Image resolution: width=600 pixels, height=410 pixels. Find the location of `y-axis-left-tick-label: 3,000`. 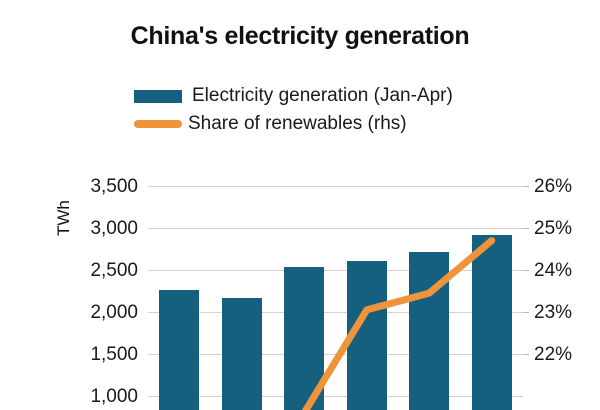

y-axis-left-tick-label: 3,000 is located at coordinates (114, 228).